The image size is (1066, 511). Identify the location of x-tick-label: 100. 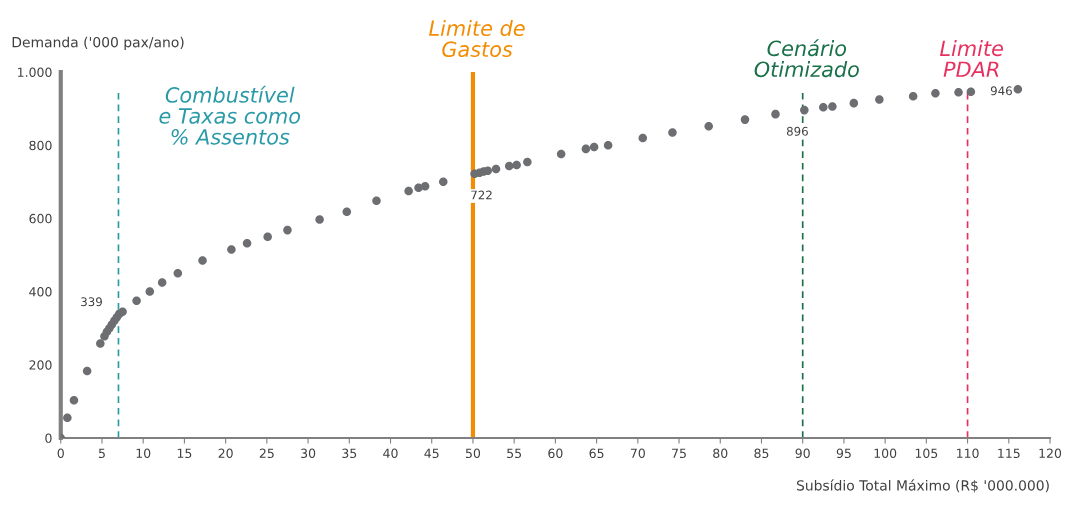
(885, 453).